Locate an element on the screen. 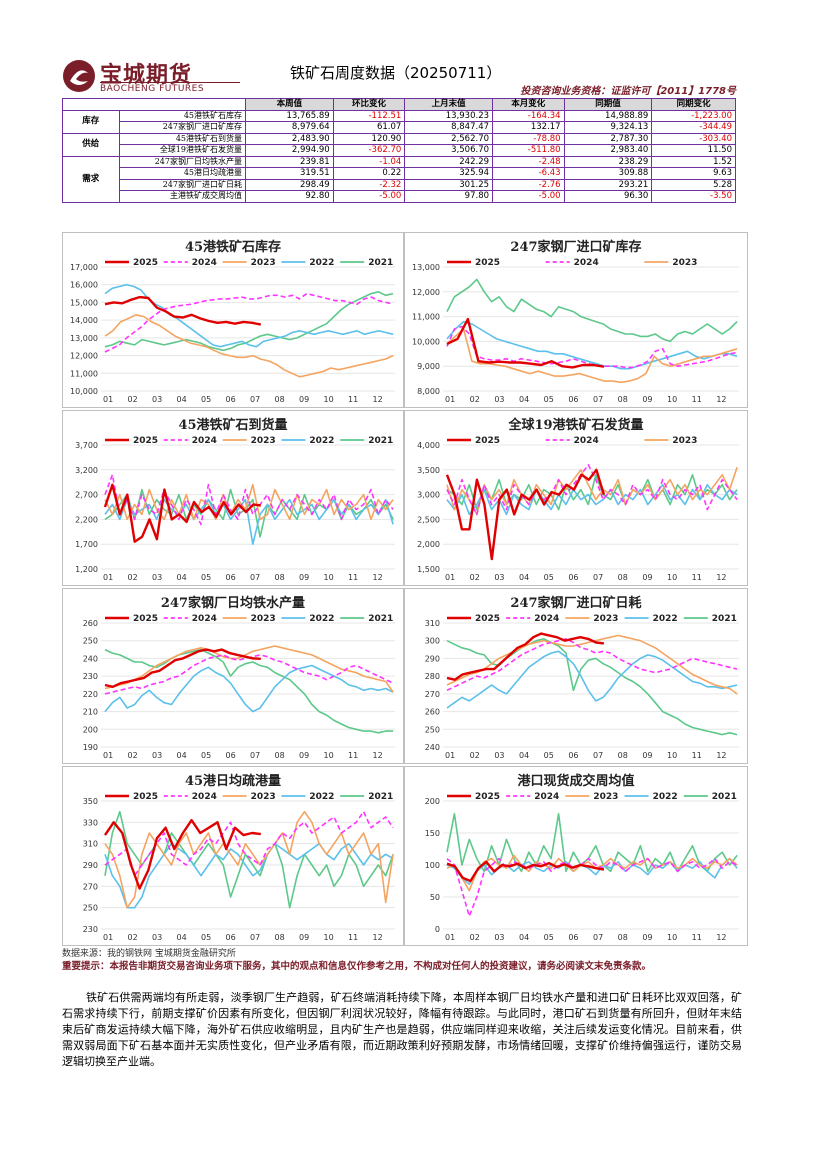  table-item-label: 45港铁矿石到货量 is located at coordinates (182, 138).